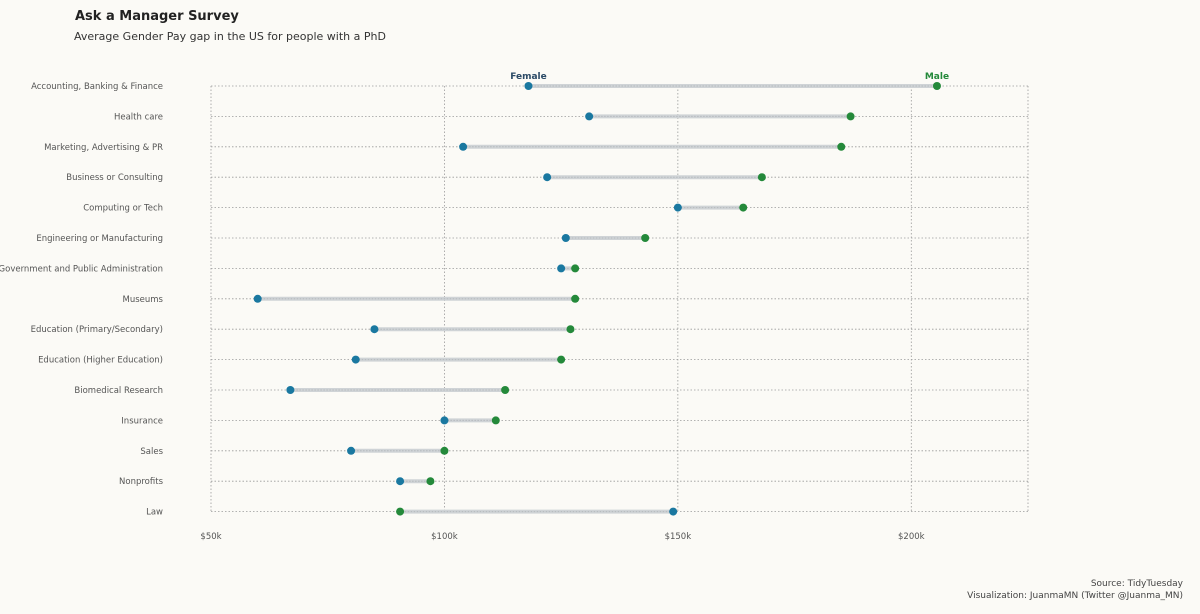  Describe the element at coordinates (138, 117) in the screenshot. I see `category-label: Health care` at that location.